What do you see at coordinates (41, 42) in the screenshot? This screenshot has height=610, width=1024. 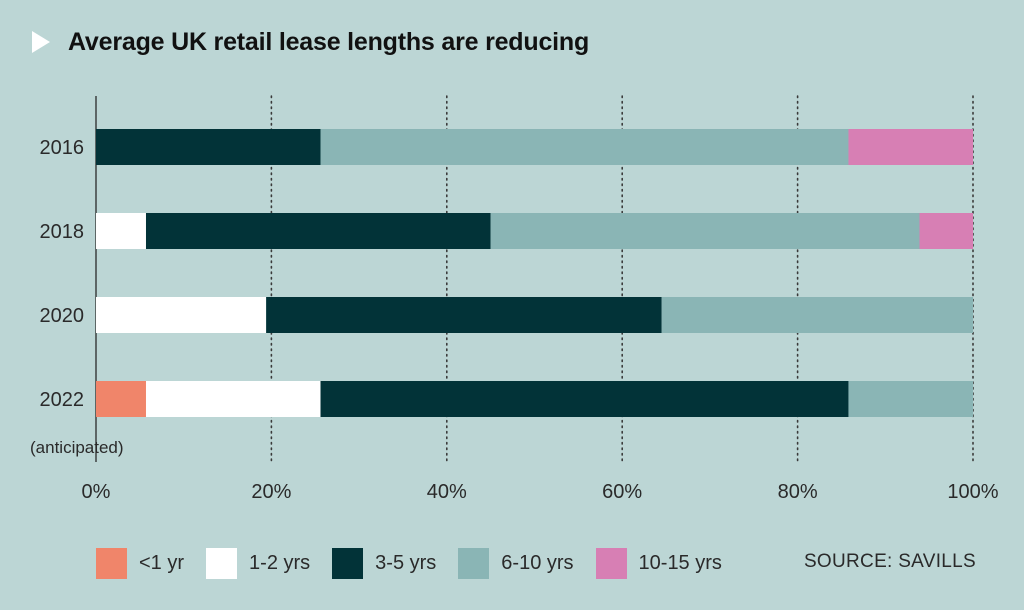 I see `play-arrow-icon` at bounding box center [41, 42].